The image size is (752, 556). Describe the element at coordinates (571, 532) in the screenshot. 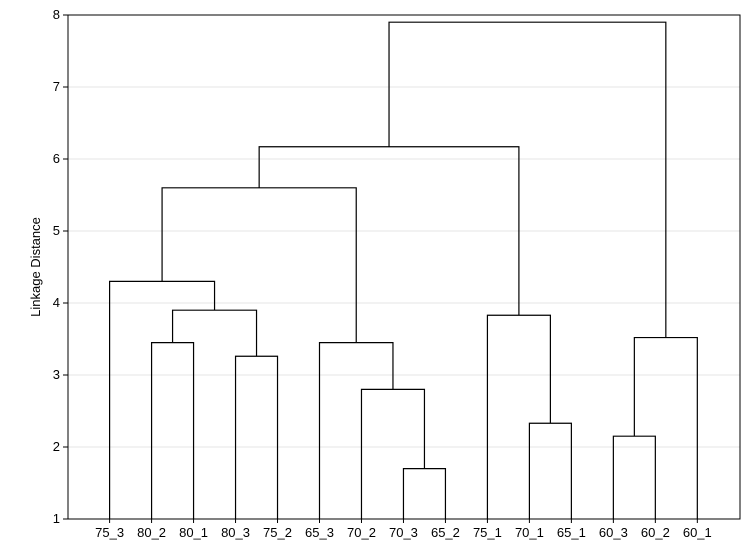

I see `leaf-label: 65_1` at that location.